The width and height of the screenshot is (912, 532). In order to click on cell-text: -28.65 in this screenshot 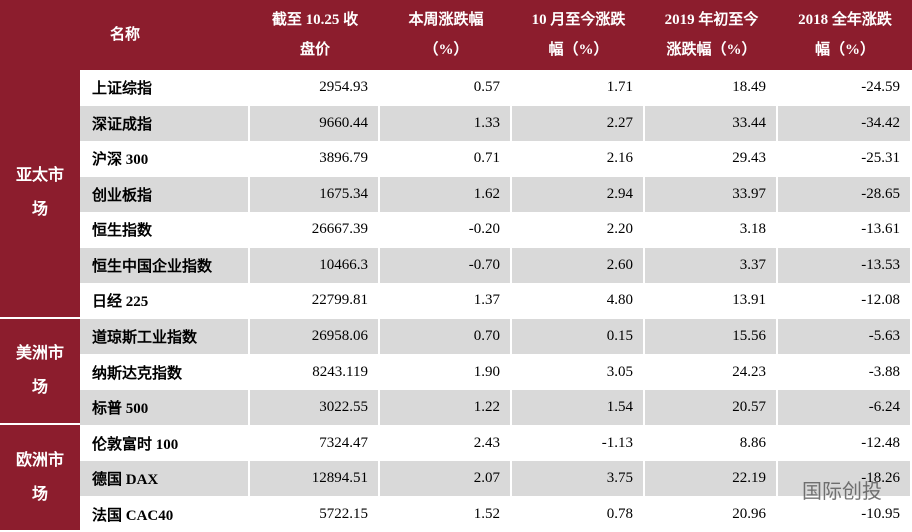, I will do `click(880, 193)`.